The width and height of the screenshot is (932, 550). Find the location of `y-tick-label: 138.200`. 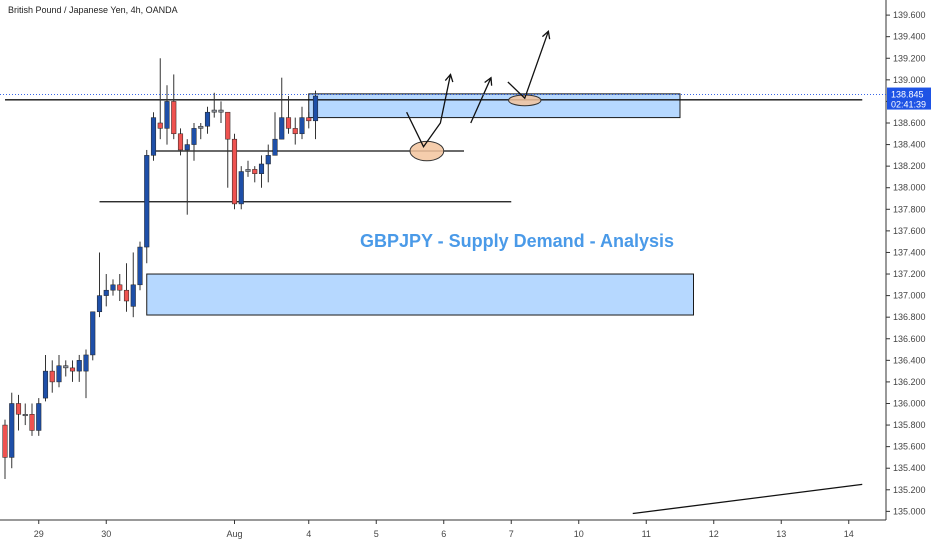

y-tick-label: 138.200 is located at coordinates (909, 166).